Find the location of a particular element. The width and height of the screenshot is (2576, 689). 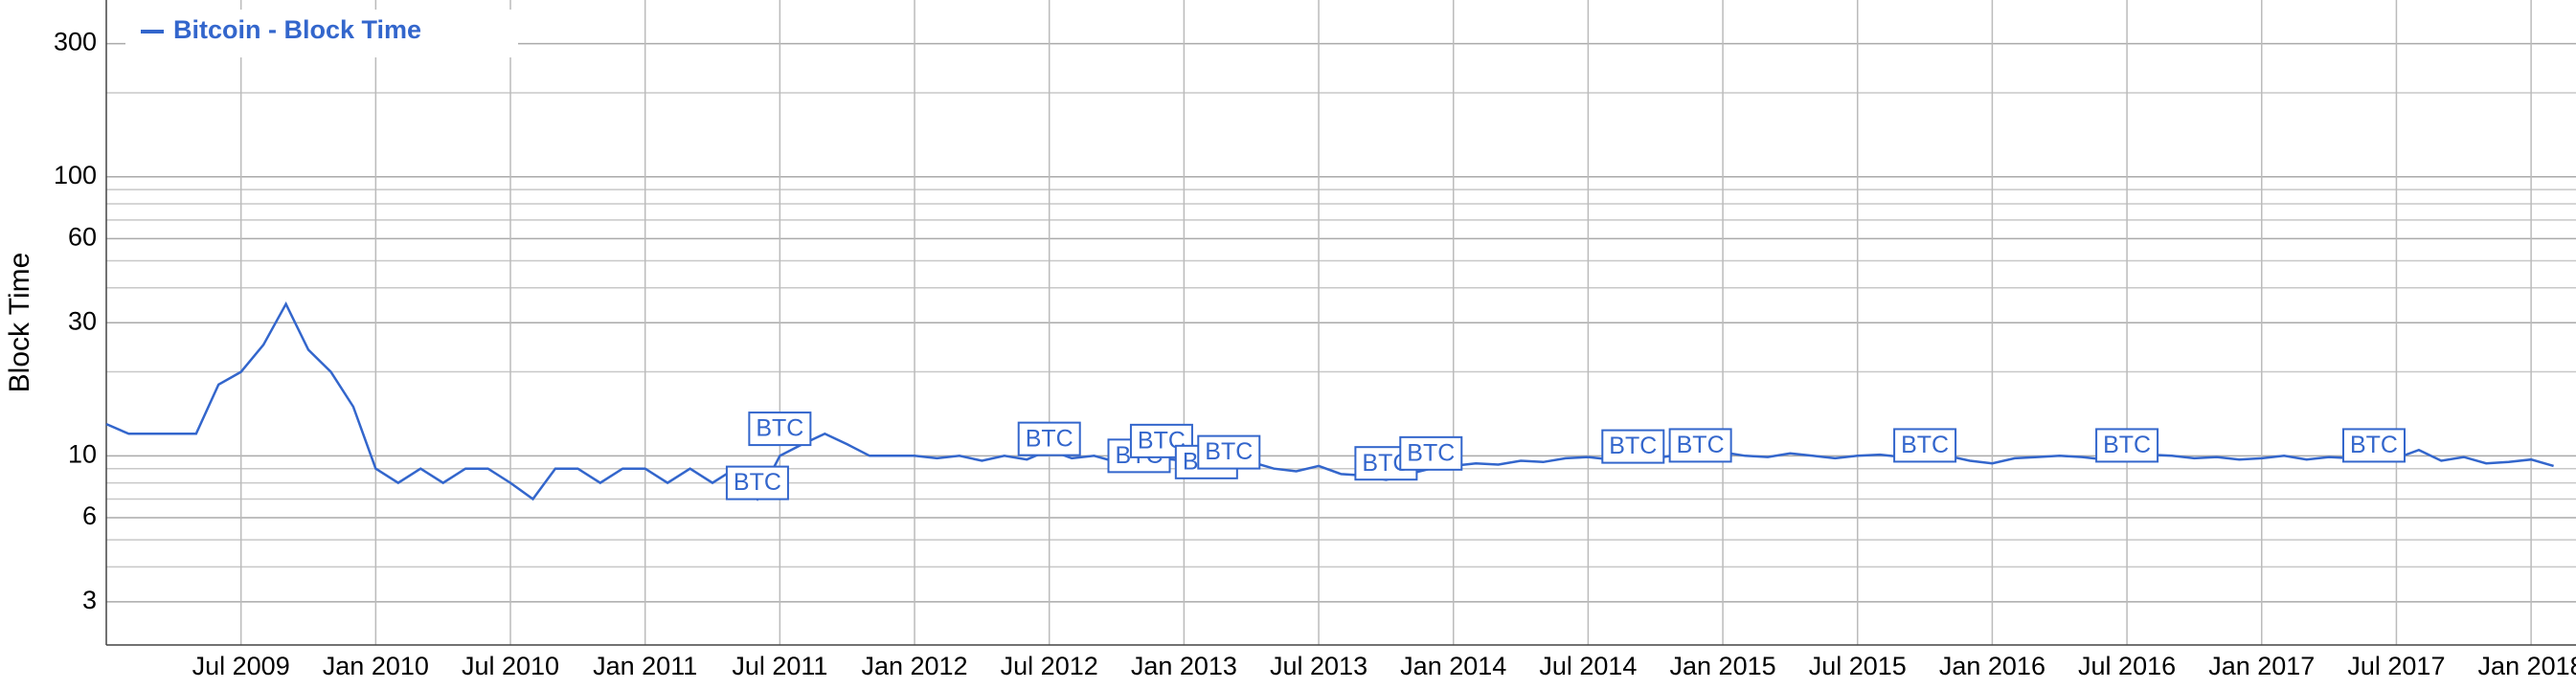

x-tick-label: Jan 2010 is located at coordinates (376, 666).